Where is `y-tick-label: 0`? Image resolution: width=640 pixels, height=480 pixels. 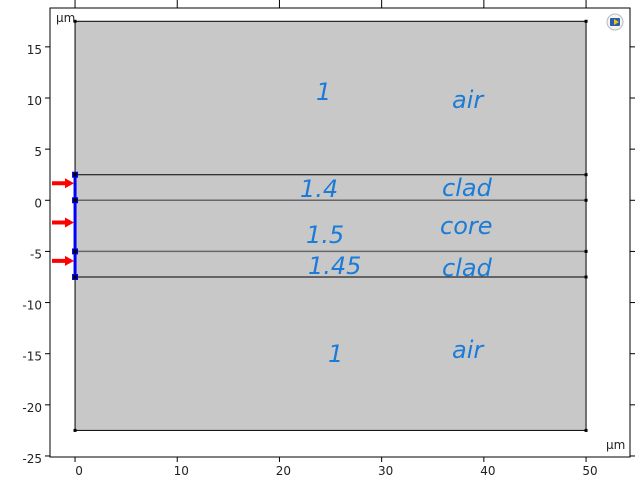 y-tick-label: 0 is located at coordinates (38, 203).